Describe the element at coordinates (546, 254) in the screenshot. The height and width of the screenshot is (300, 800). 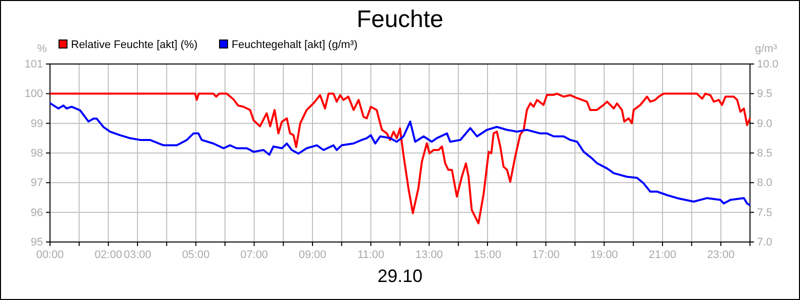
I see `x-tick-label: 17:00` at that location.